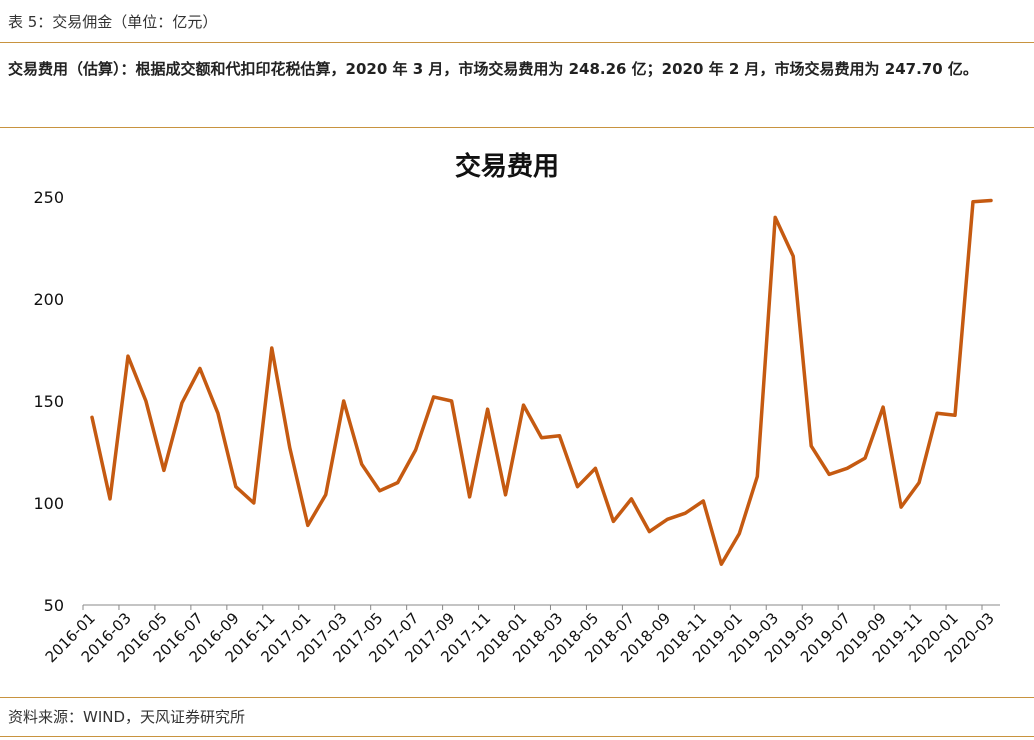 The height and width of the screenshot is (740, 1034). Describe the element at coordinates (54, 605) in the screenshot. I see `y-tick-label: 50` at that location.